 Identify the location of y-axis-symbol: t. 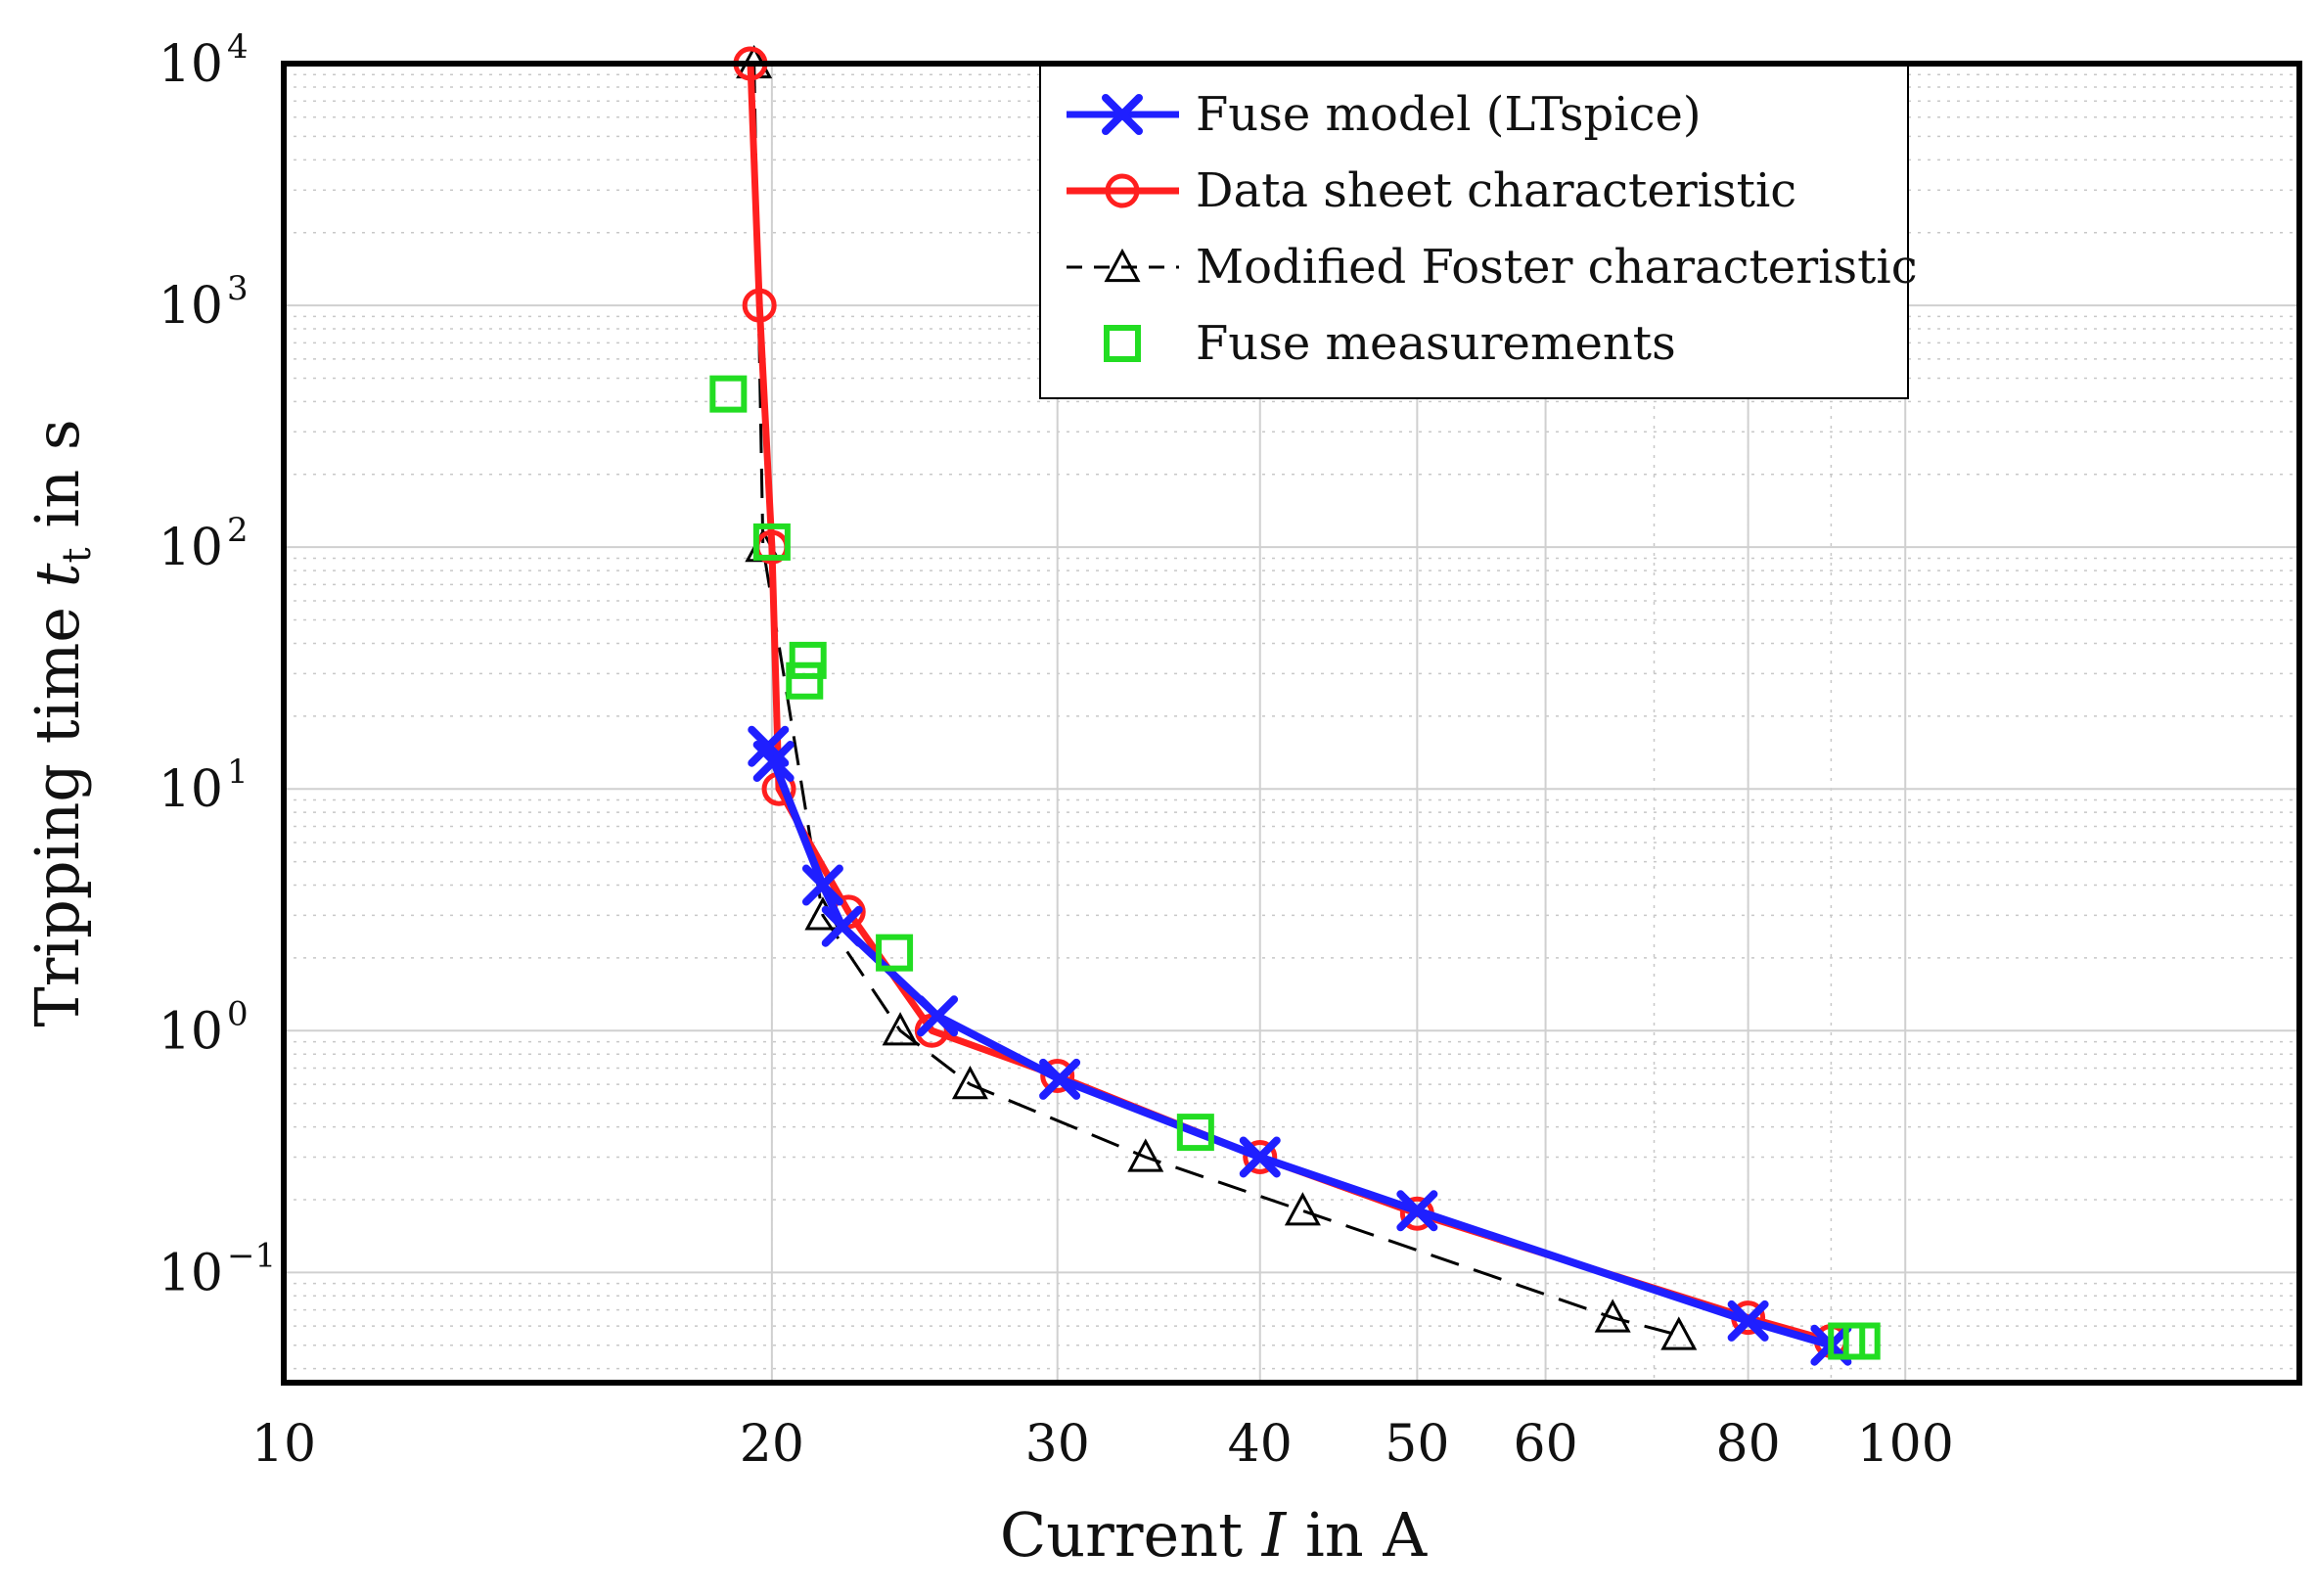
(57, 575).